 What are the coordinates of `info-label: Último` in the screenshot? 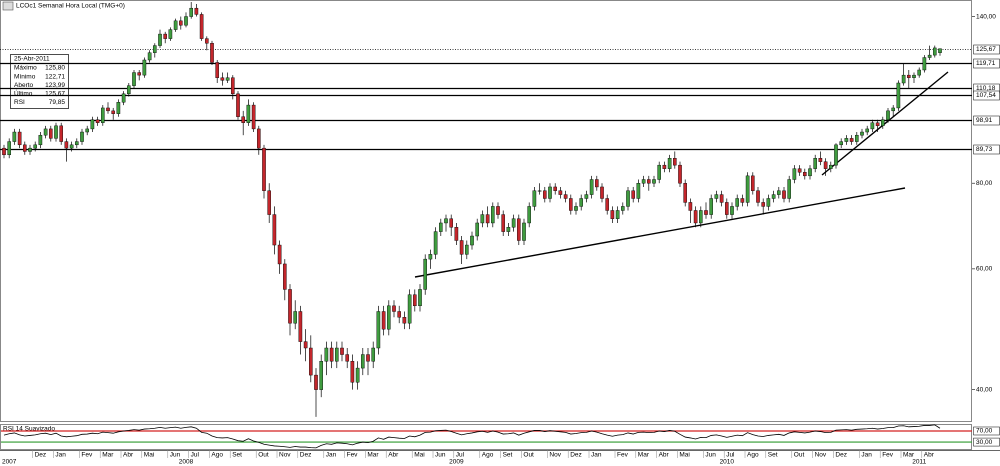 It's located at (23, 93).